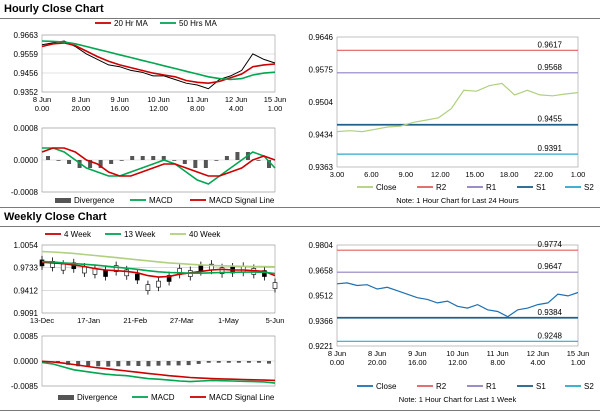 This screenshot has width=600, height=413. Describe the element at coordinates (275, 108) in the screenshot. I see `hourly_price-xtick-label: 1.00` at that location.